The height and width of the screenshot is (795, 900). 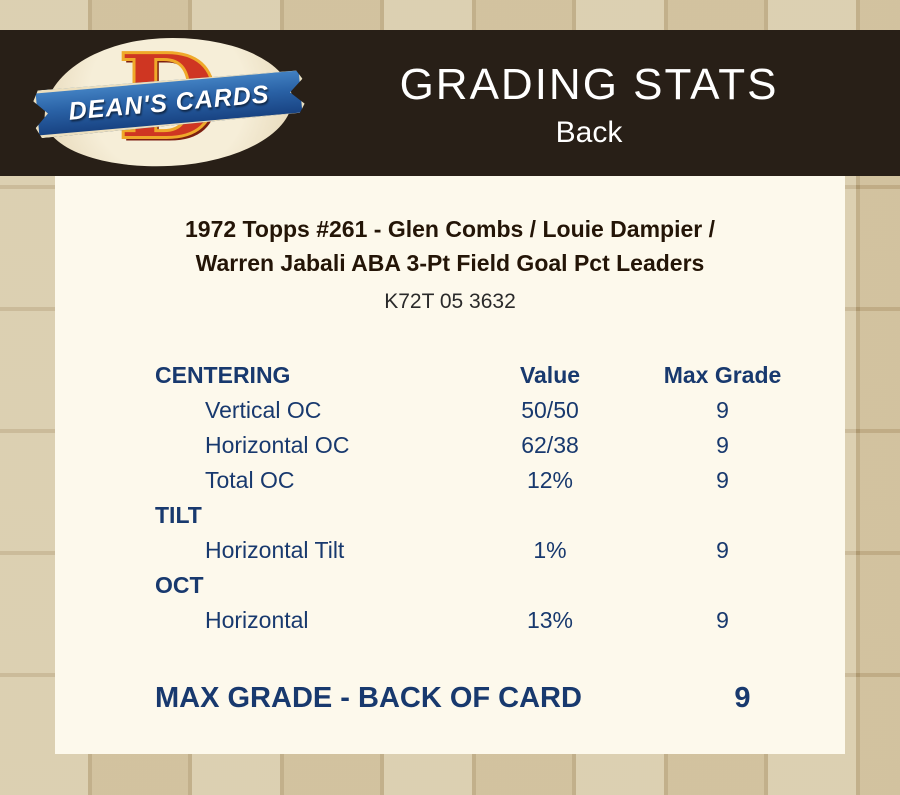 What do you see at coordinates (589, 133) in the screenshot?
I see `page-subtitle: Back` at bounding box center [589, 133].